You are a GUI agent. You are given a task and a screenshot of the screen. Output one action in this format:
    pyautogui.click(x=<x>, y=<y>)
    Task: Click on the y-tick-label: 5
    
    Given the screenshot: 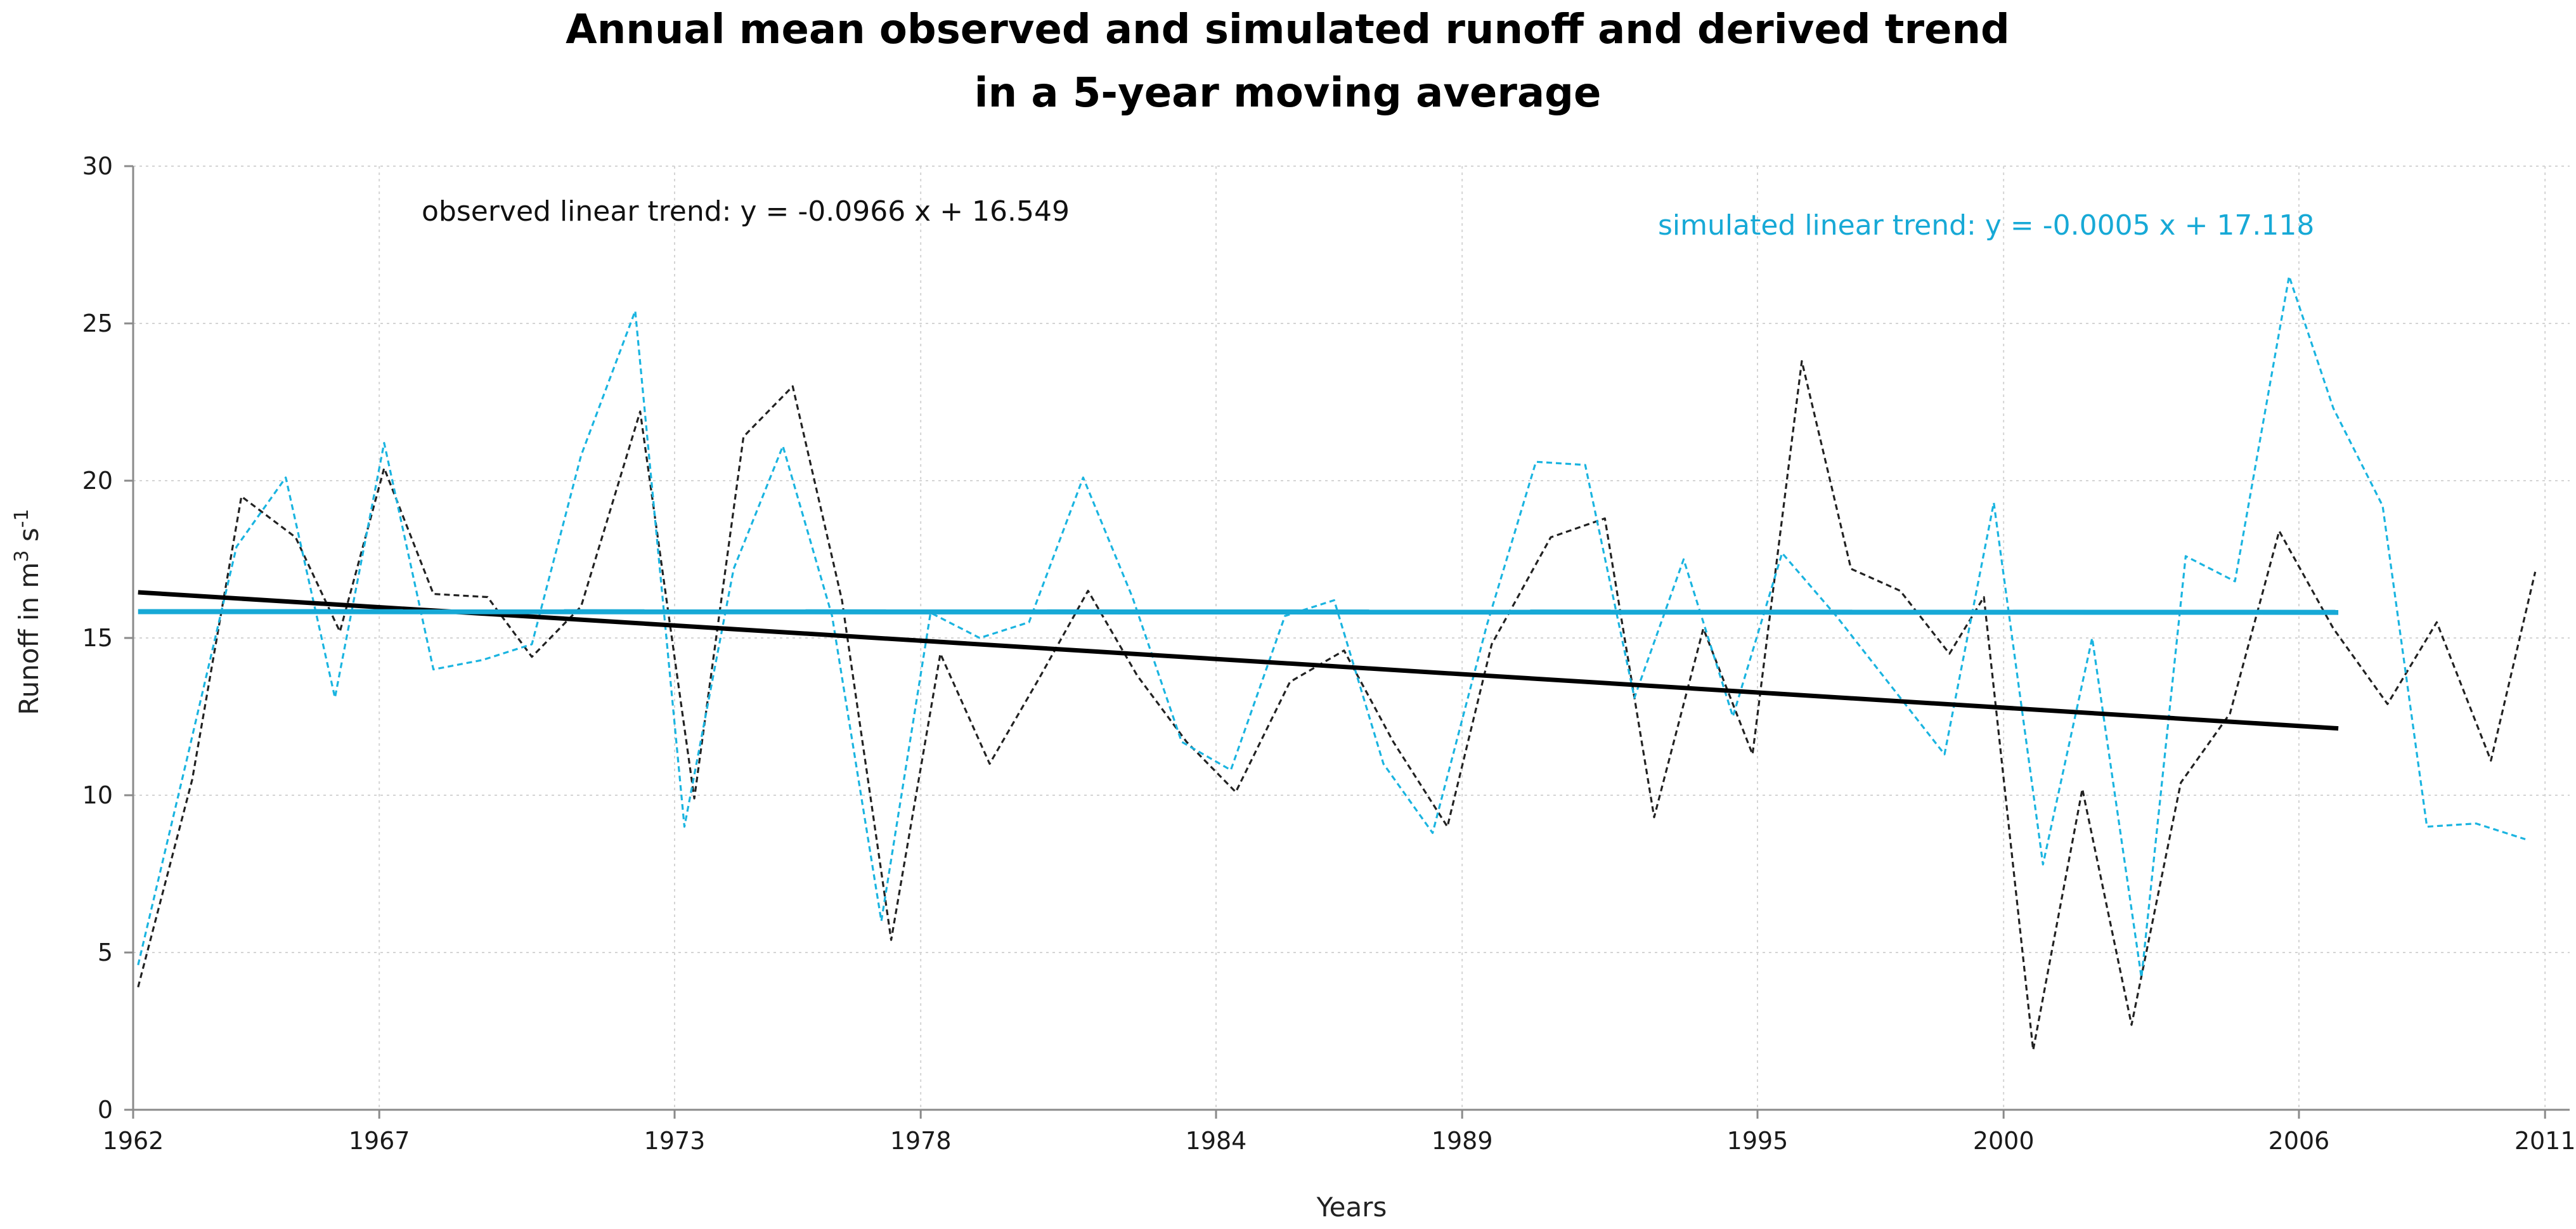 What is the action you would take?
    pyautogui.click(x=106, y=952)
    